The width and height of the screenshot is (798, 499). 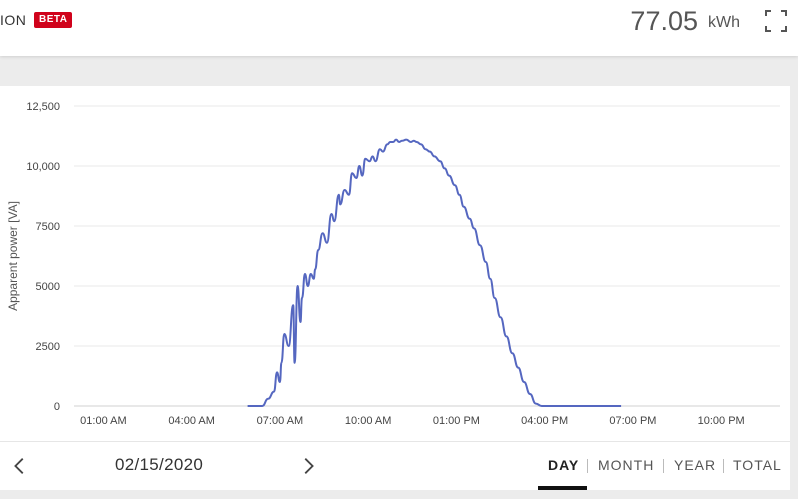 What do you see at coordinates (456, 421) in the screenshot?
I see `x-tick-label: 01:00 PM` at bounding box center [456, 421].